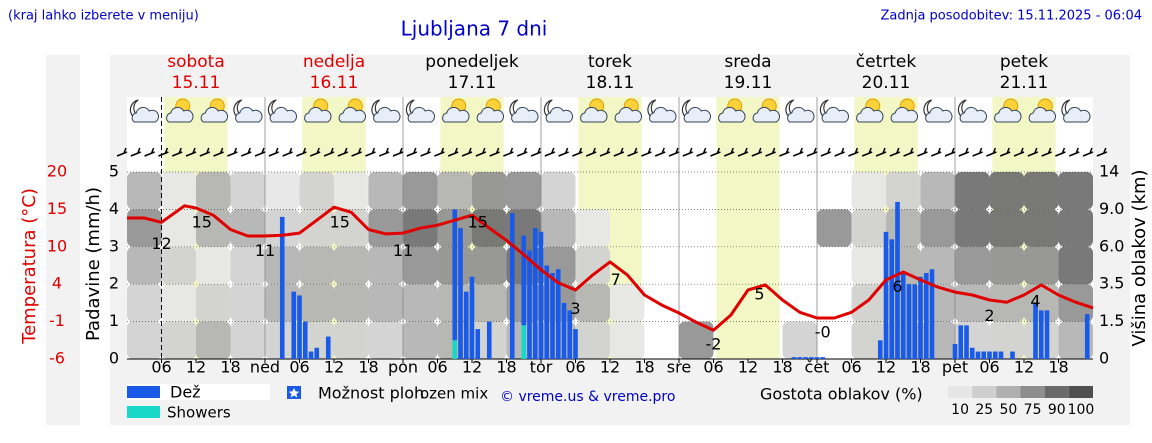  I want to click on chart-title: Ljubljana 7 dni, so click(474, 29).